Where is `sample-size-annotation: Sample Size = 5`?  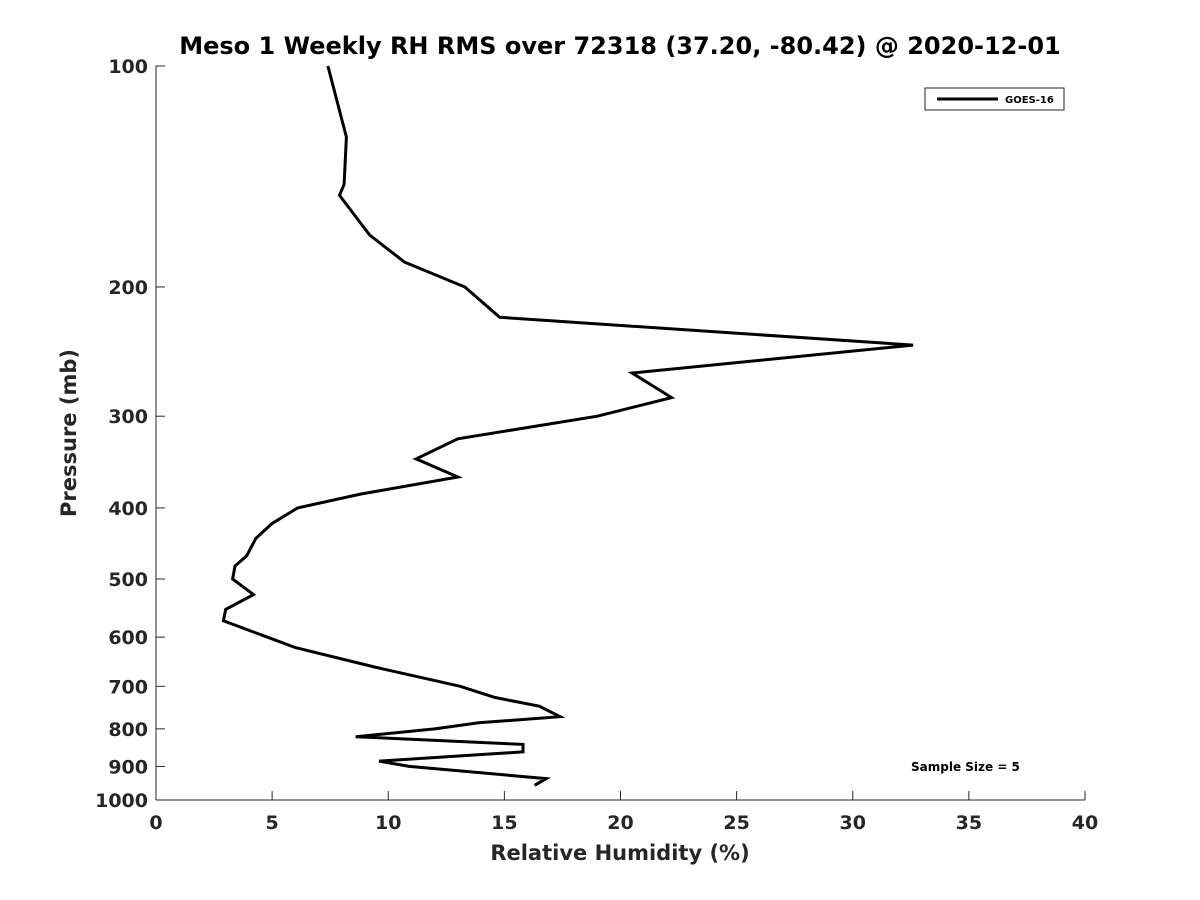 sample-size-annotation: Sample Size = 5 is located at coordinates (965, 767).